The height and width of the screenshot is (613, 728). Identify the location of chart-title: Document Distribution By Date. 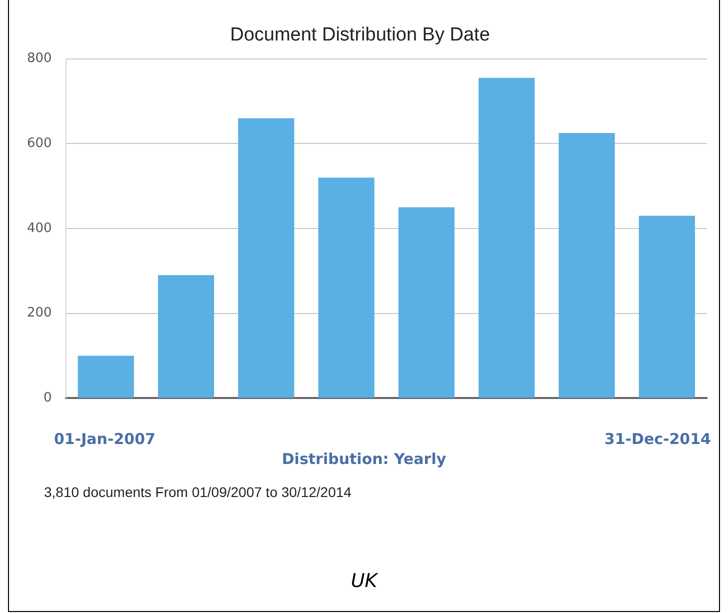
(360, 35).